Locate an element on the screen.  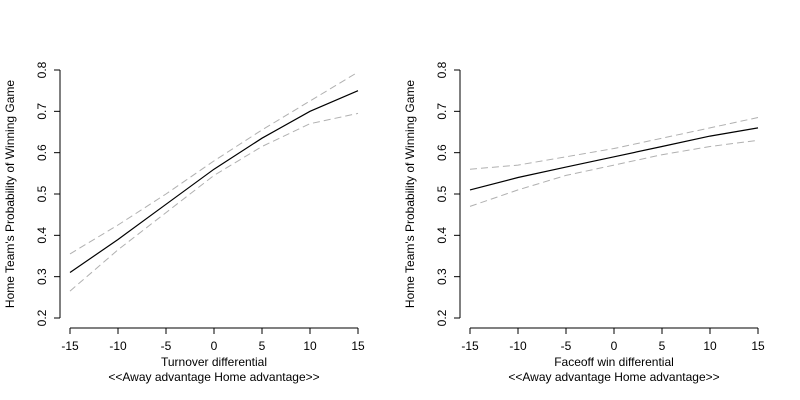
ci-lower-line is located at coordinates (614, 173).